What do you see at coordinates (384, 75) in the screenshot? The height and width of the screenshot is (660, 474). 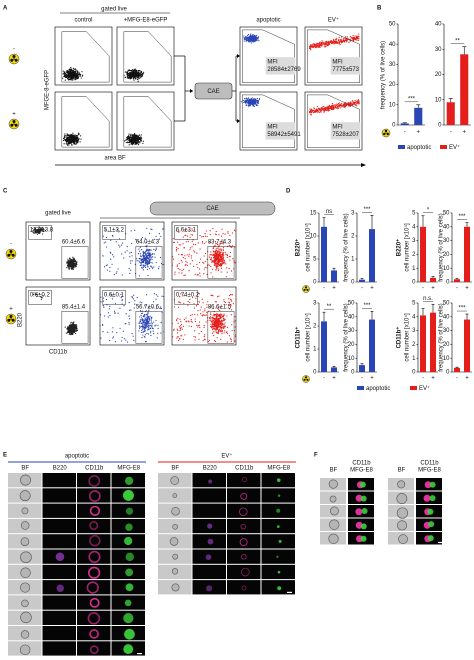 I see `axis-title: frequency (% of live cells)` at bounding box center [384, 75].